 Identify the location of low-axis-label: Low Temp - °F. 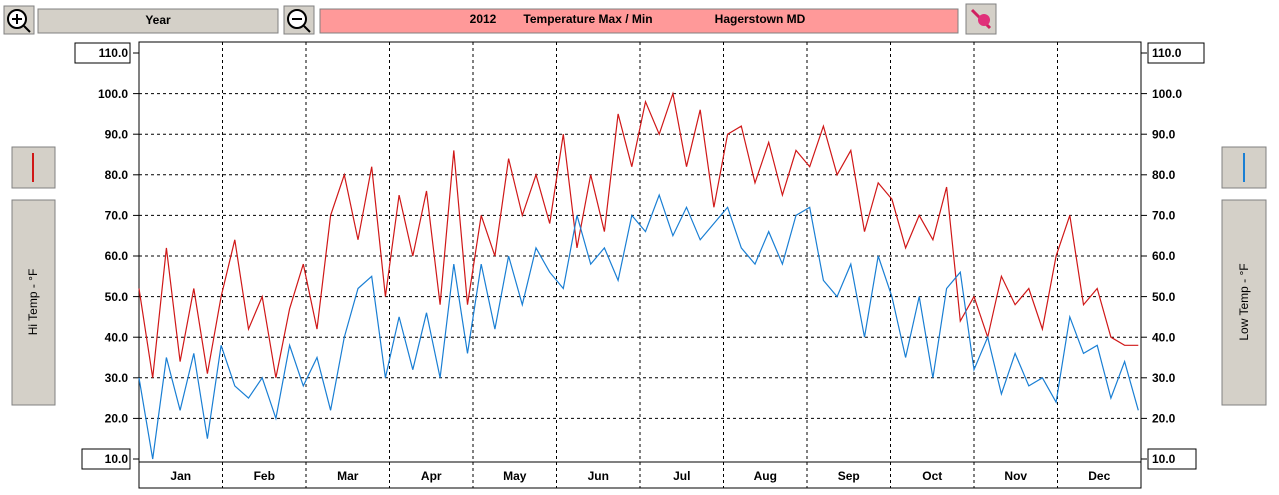
(1244, 301).